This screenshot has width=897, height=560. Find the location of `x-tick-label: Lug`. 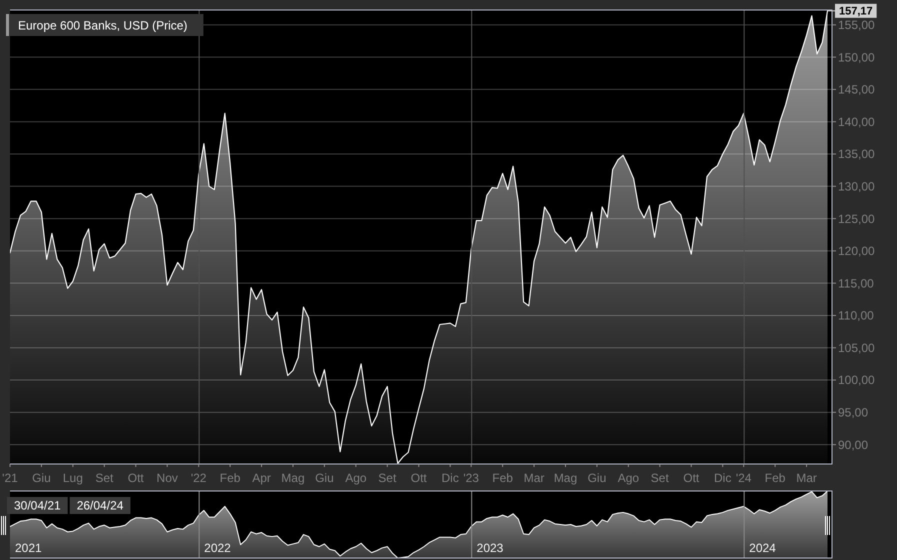

x-tick-label: Lug is located at coordinates (72, 478).